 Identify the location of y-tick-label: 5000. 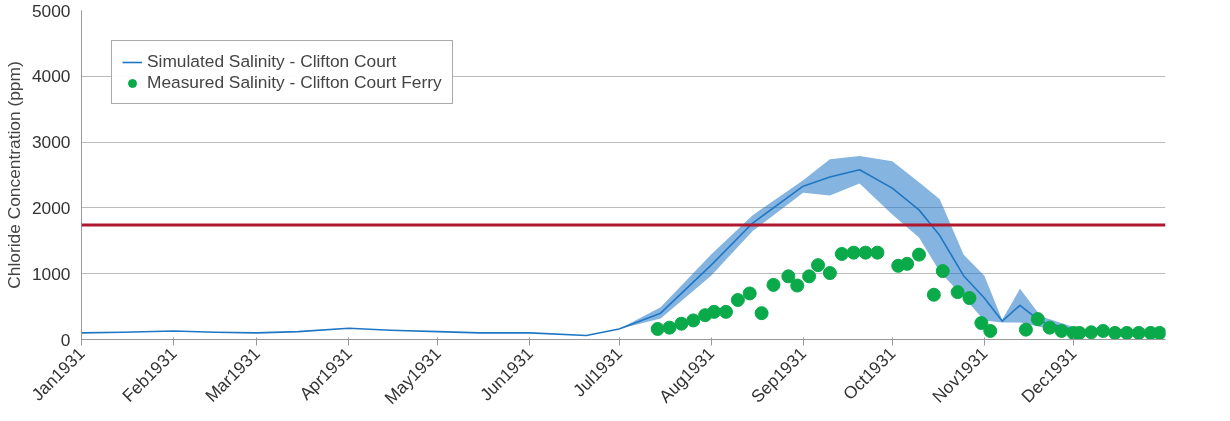
(51, 10).